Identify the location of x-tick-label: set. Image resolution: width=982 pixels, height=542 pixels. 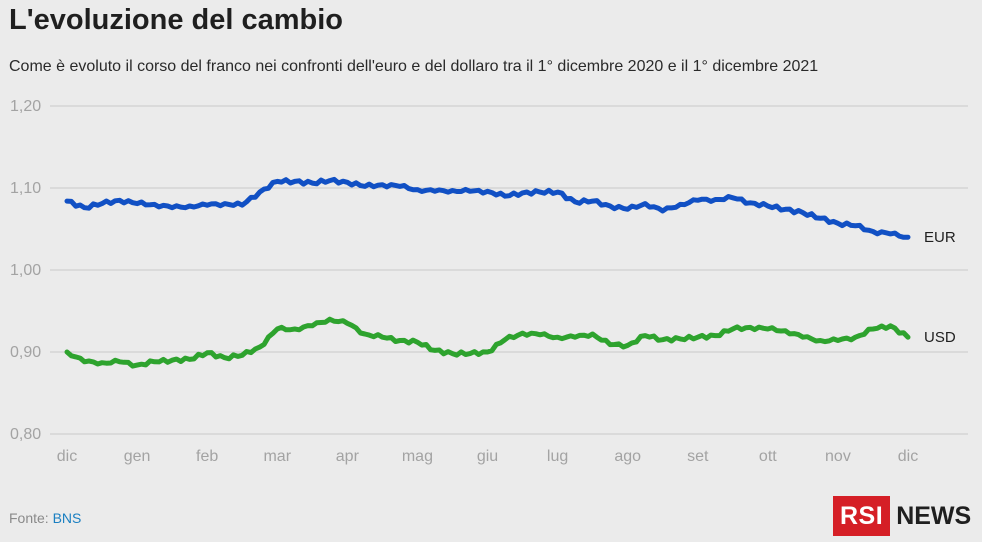
(698, 456).